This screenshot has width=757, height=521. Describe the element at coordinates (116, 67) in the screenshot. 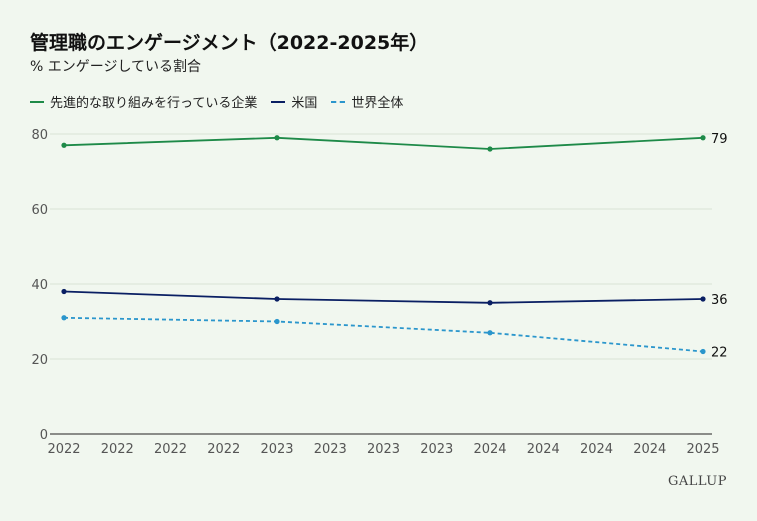

I see `chart-subtitle: % エンゲージしている割合` at that location.